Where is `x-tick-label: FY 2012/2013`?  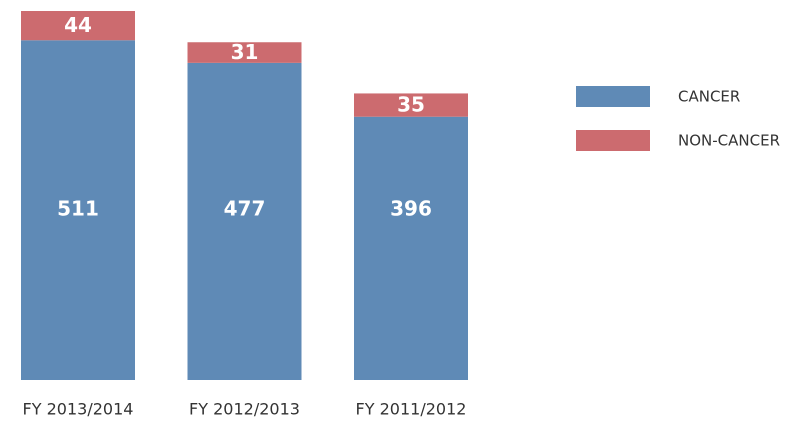
x-tick-label: FY 2012/2013 is located at coordinates (244, 409).